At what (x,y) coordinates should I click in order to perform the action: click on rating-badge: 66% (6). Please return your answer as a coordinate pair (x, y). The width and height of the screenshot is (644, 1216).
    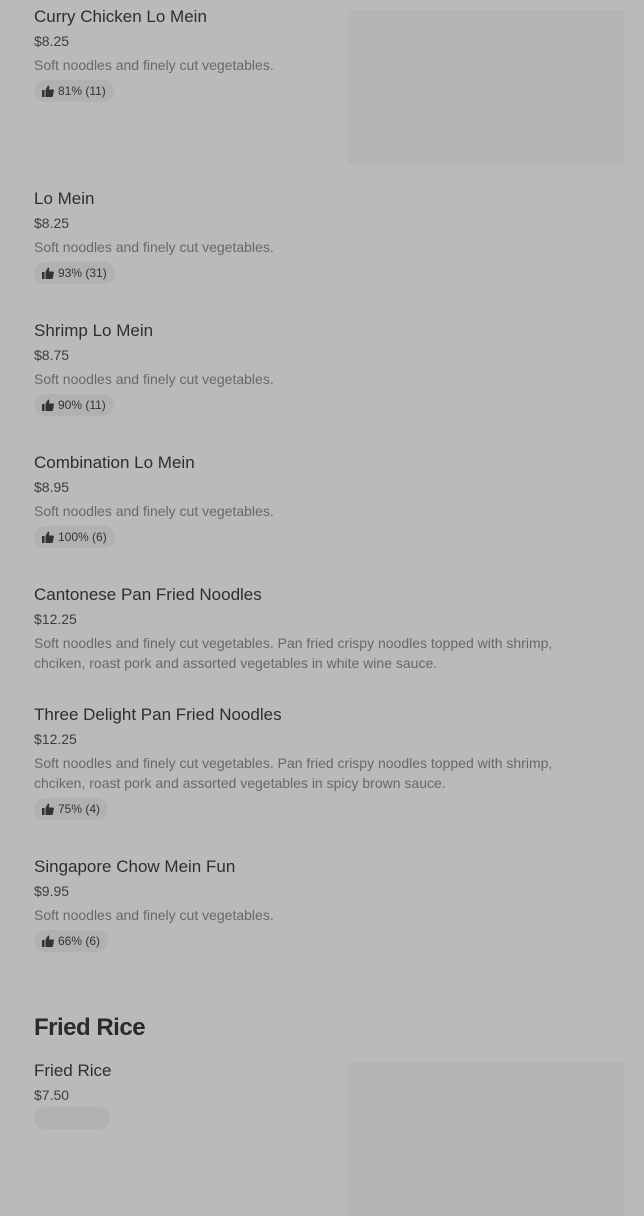
    Looking at the image, I should click on (71, 941).